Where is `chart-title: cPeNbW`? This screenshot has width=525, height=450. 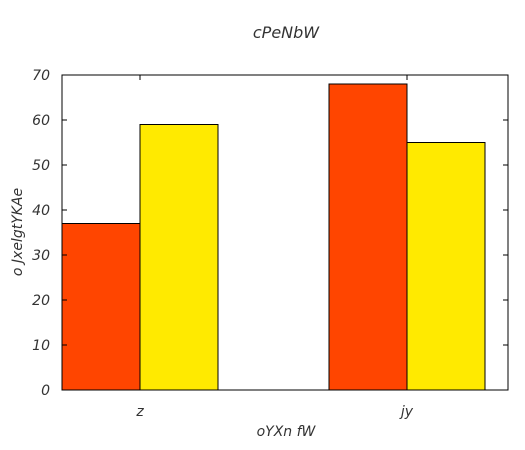
chart-title: cPeNbW is located at coordinates (286, 32).